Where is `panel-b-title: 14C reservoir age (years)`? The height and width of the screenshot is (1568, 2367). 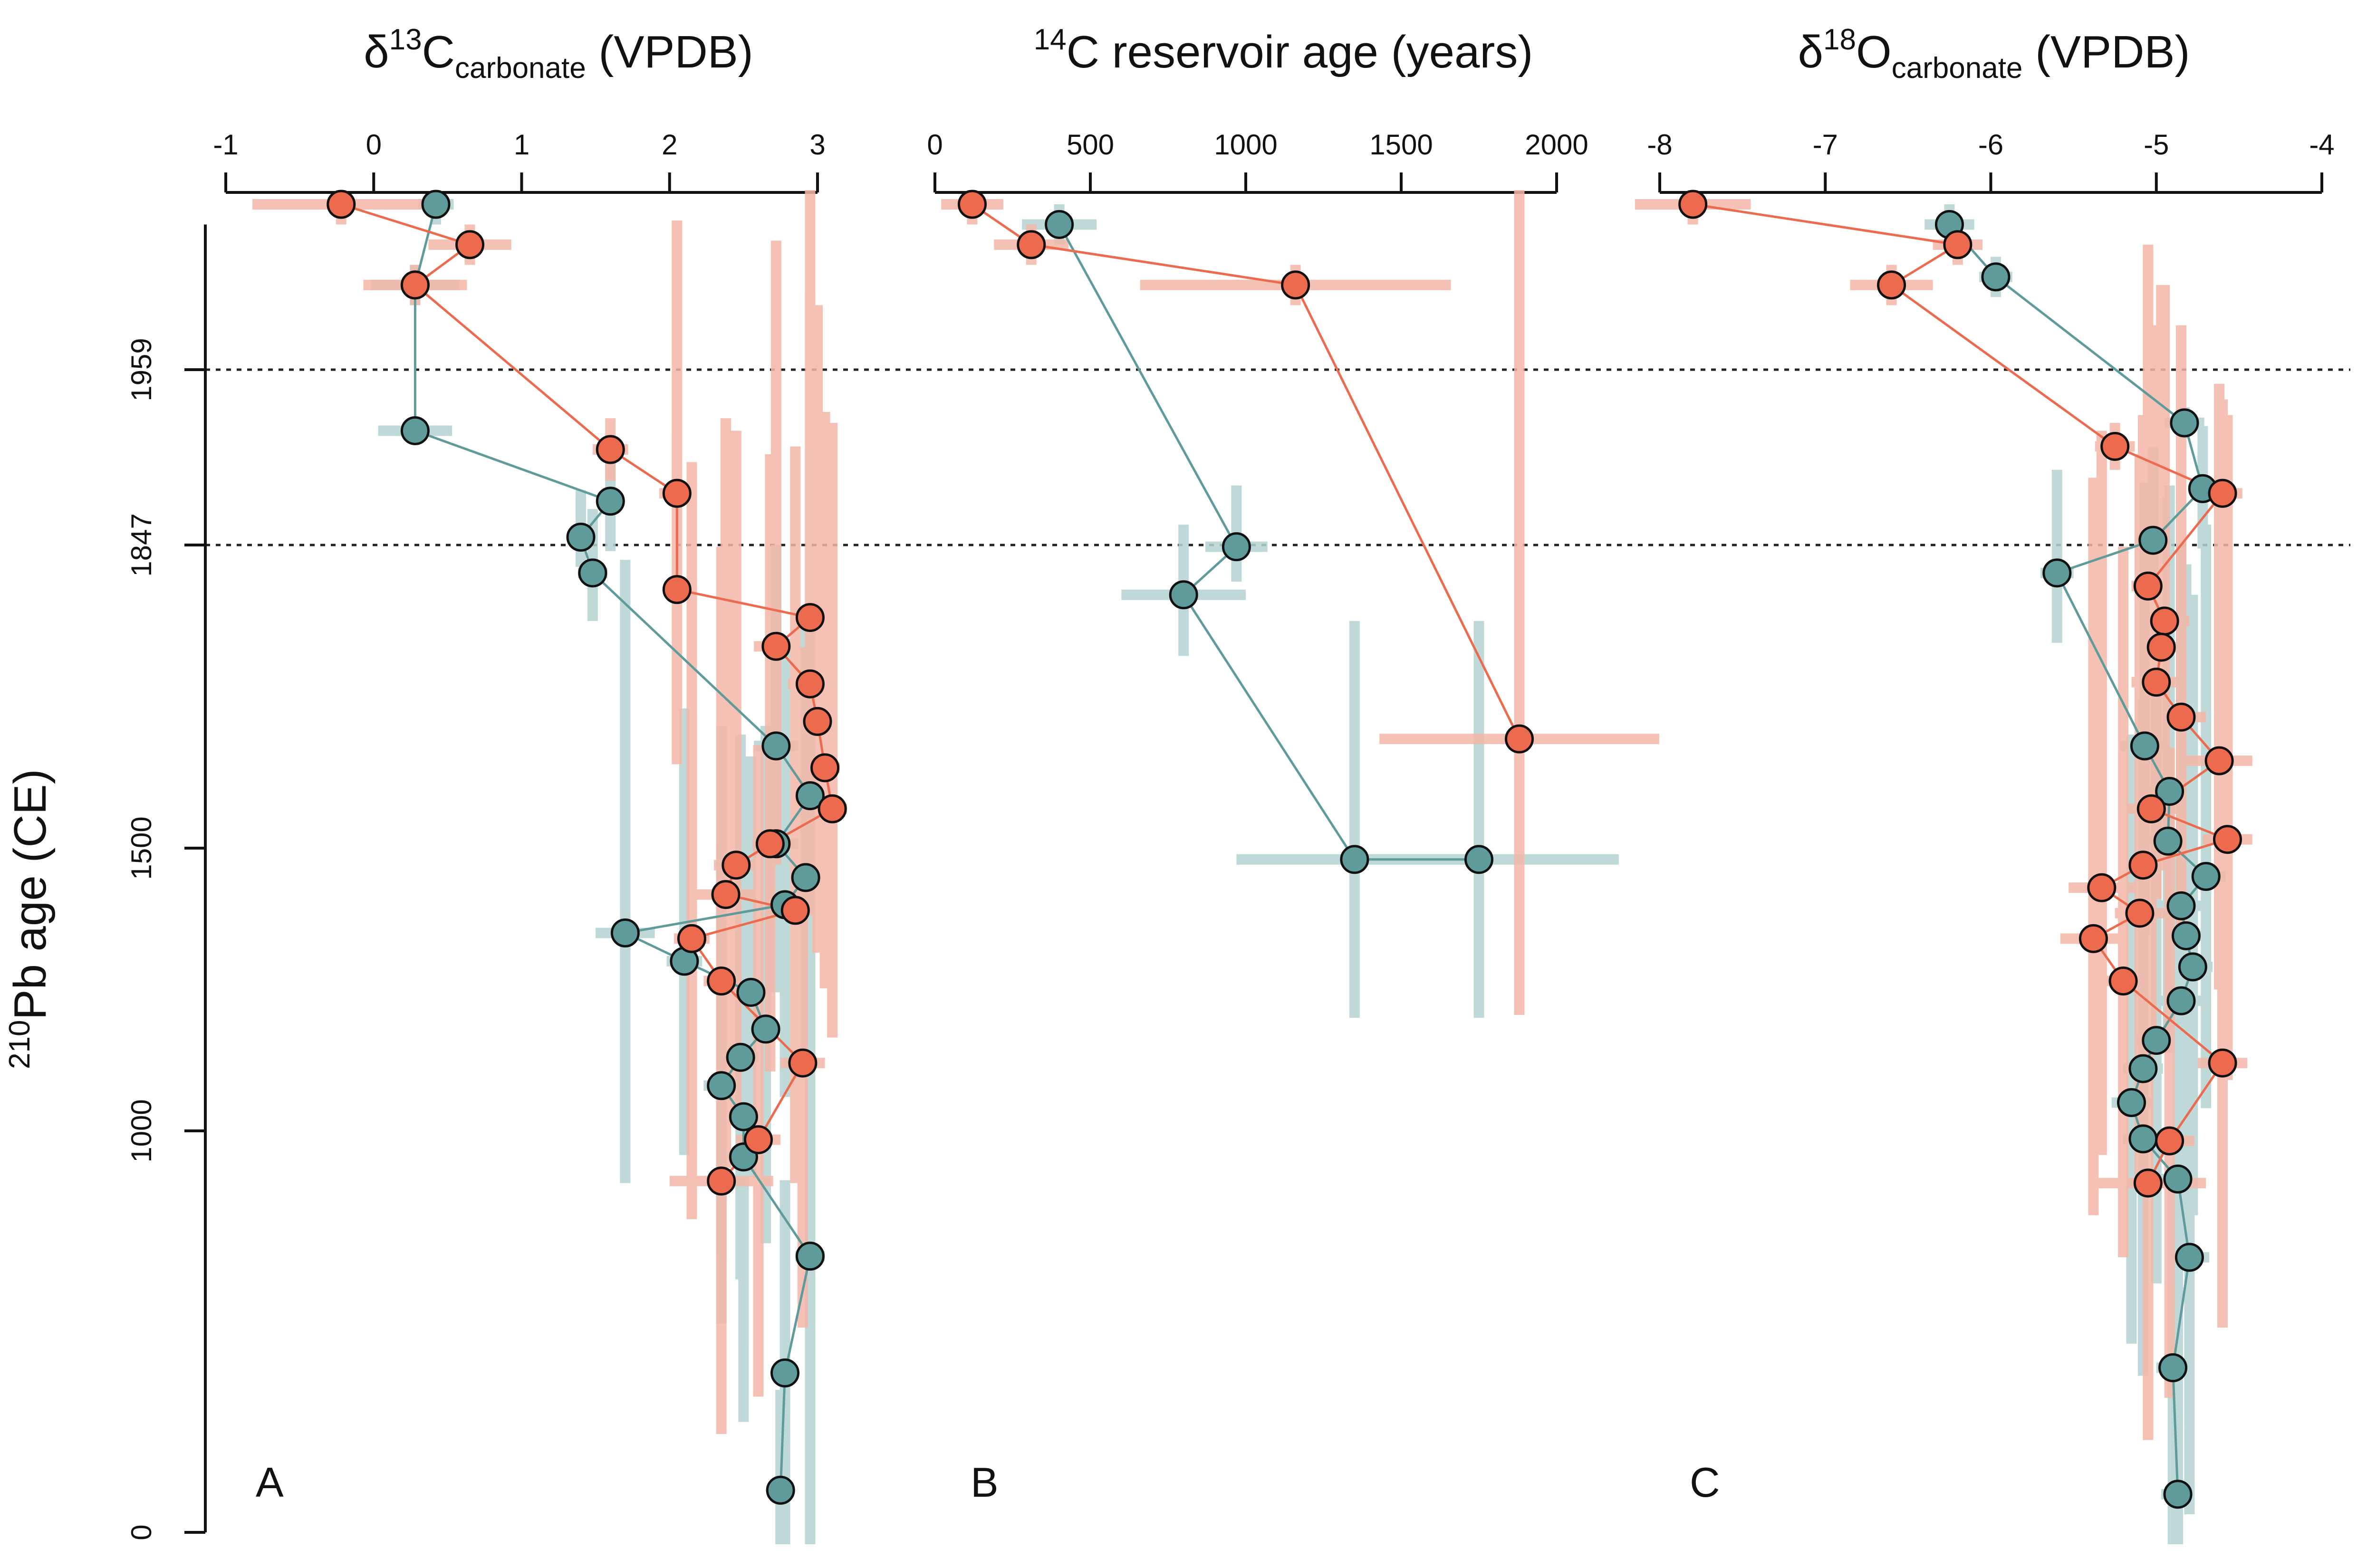 panel-b-title: 14C reservoir age (years) is located at coordinates (1283, 50).